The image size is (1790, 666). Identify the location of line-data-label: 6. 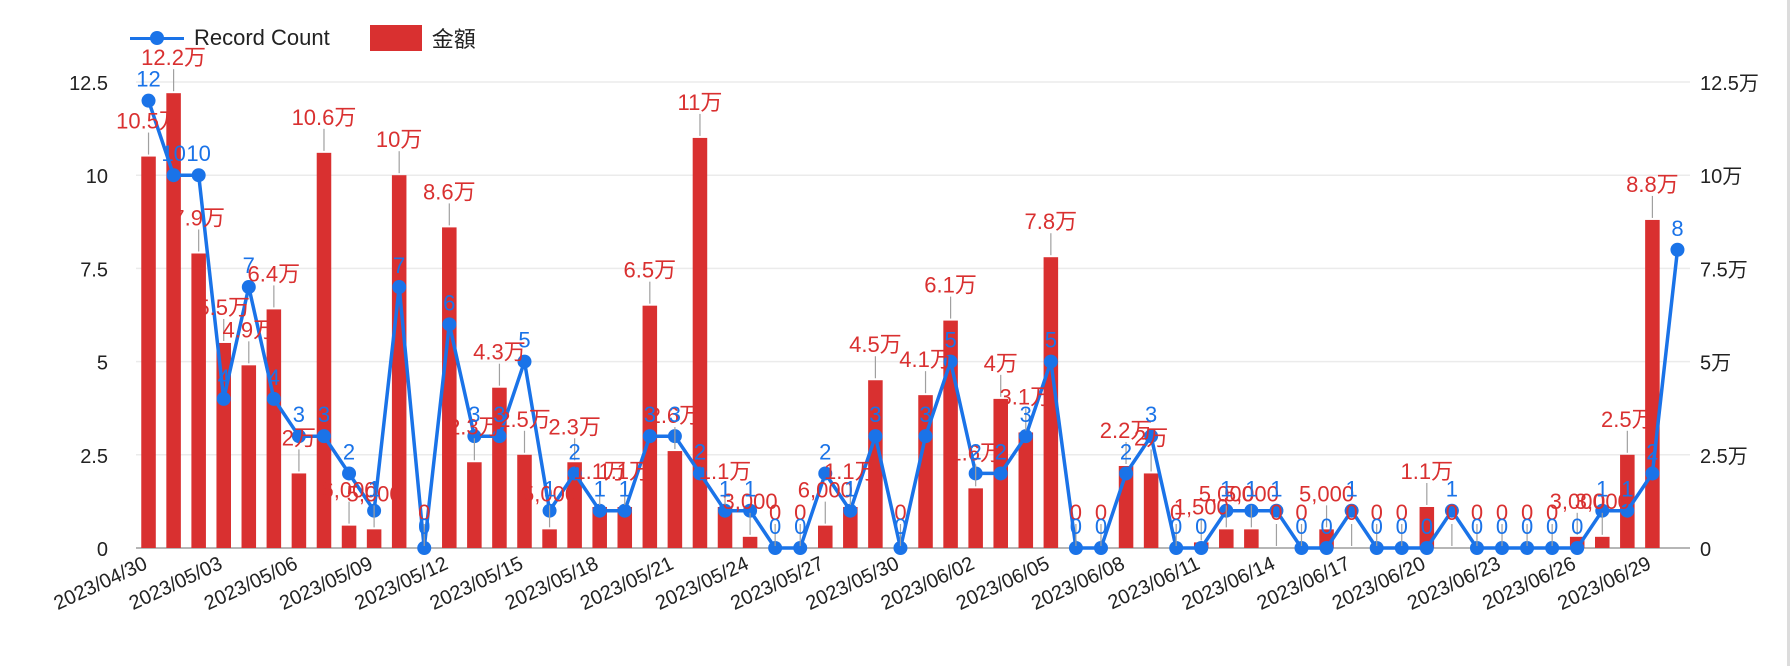
(449, 302).